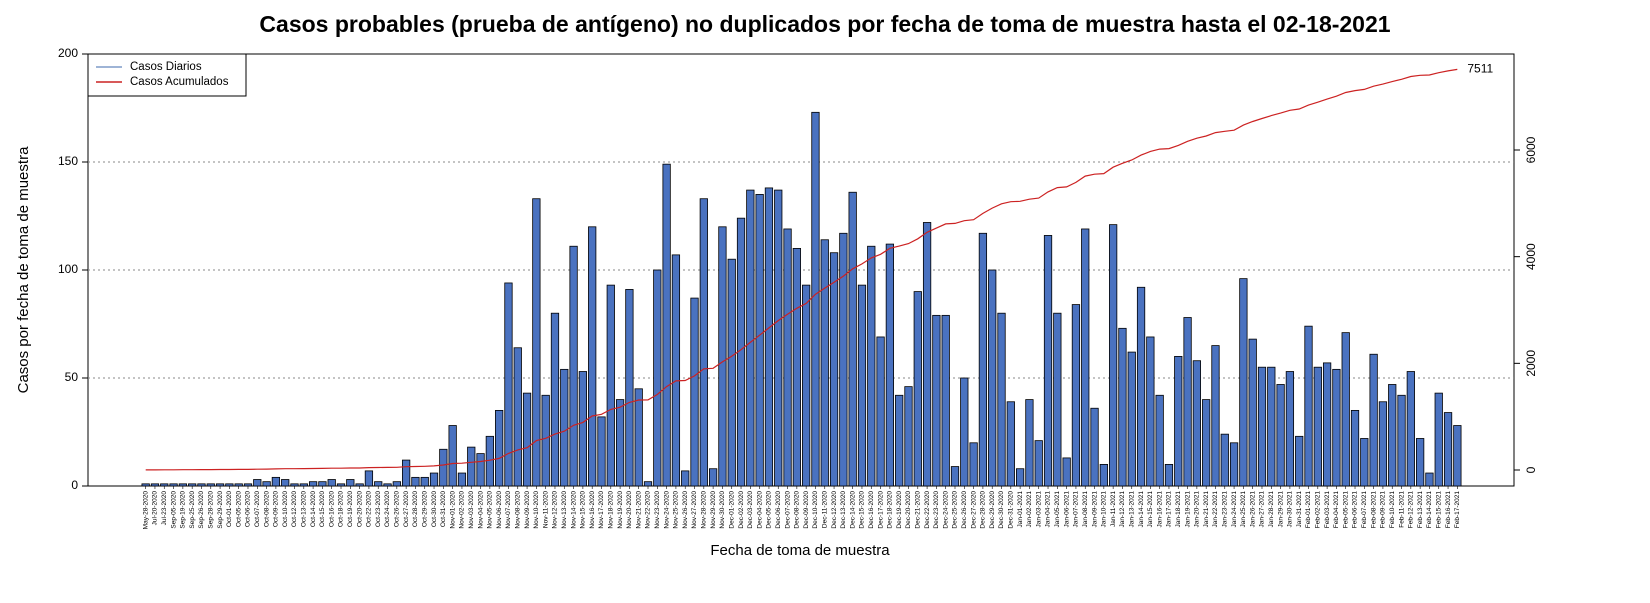  Describe the element at coordinates (192, 510) in the screenshot. I see `x-tick-label: Sep-25-2020` at that location.